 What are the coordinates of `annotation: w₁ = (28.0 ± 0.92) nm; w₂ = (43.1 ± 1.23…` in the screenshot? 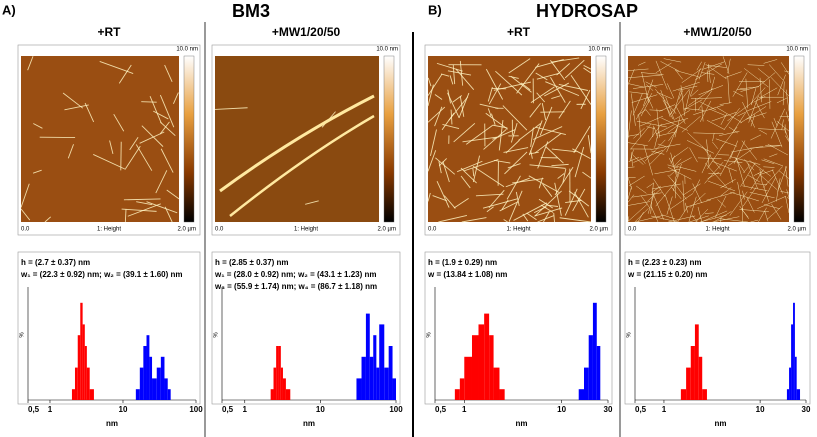 It's located at (295, 274).